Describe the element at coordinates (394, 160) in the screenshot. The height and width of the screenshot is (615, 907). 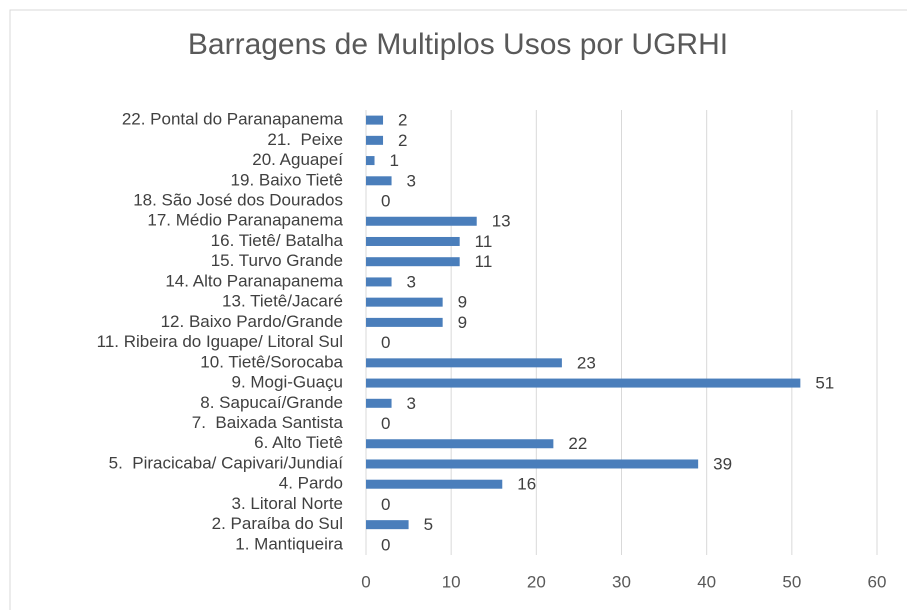
I see `data-label: 1` at that location.